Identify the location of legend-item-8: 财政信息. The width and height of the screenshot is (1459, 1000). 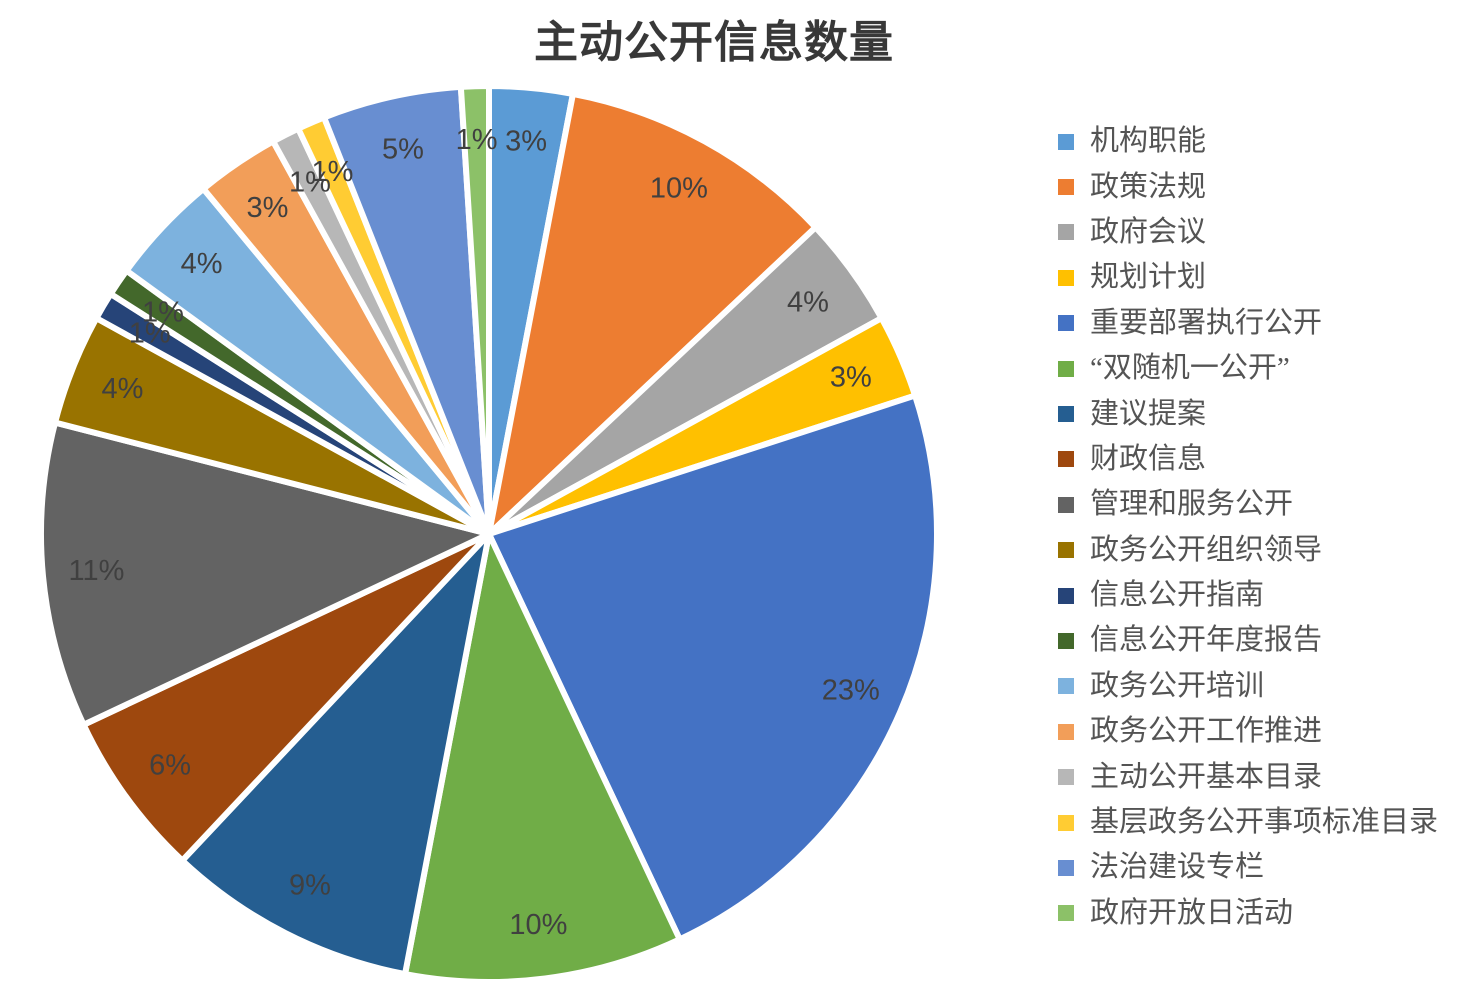
(1248, 459).